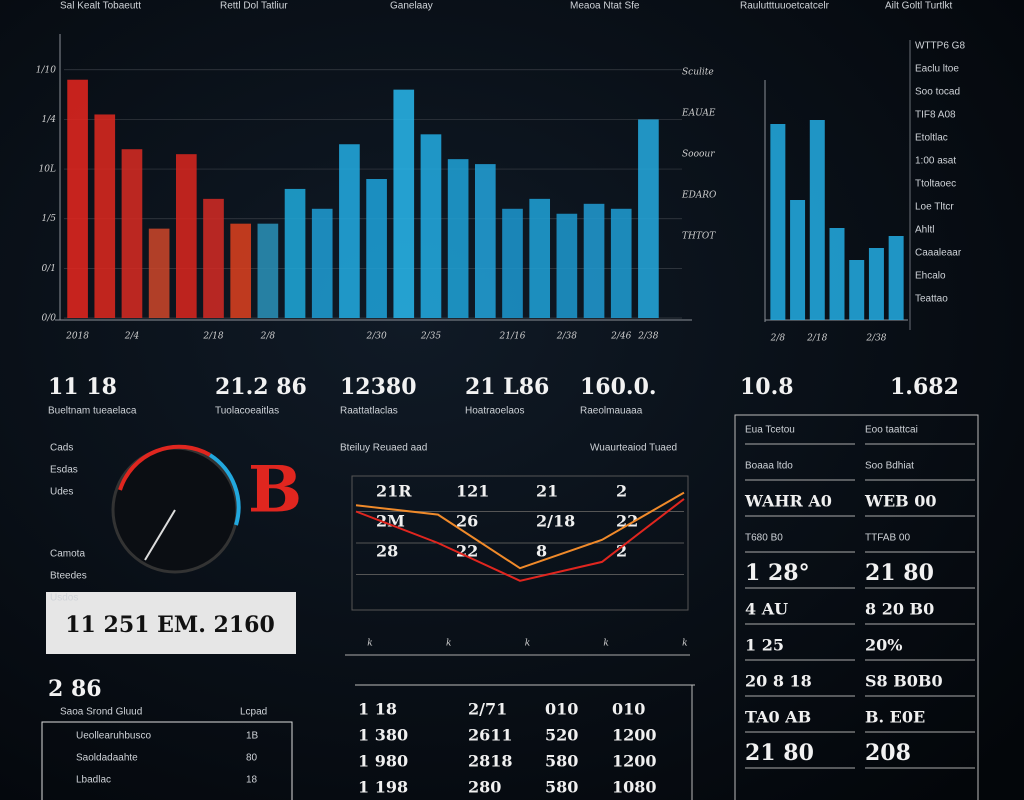  What do you see at coordinates (68, 576) in the screenshot?
I see `gauge-label: Bteedes` at bounding box center [68, 576].